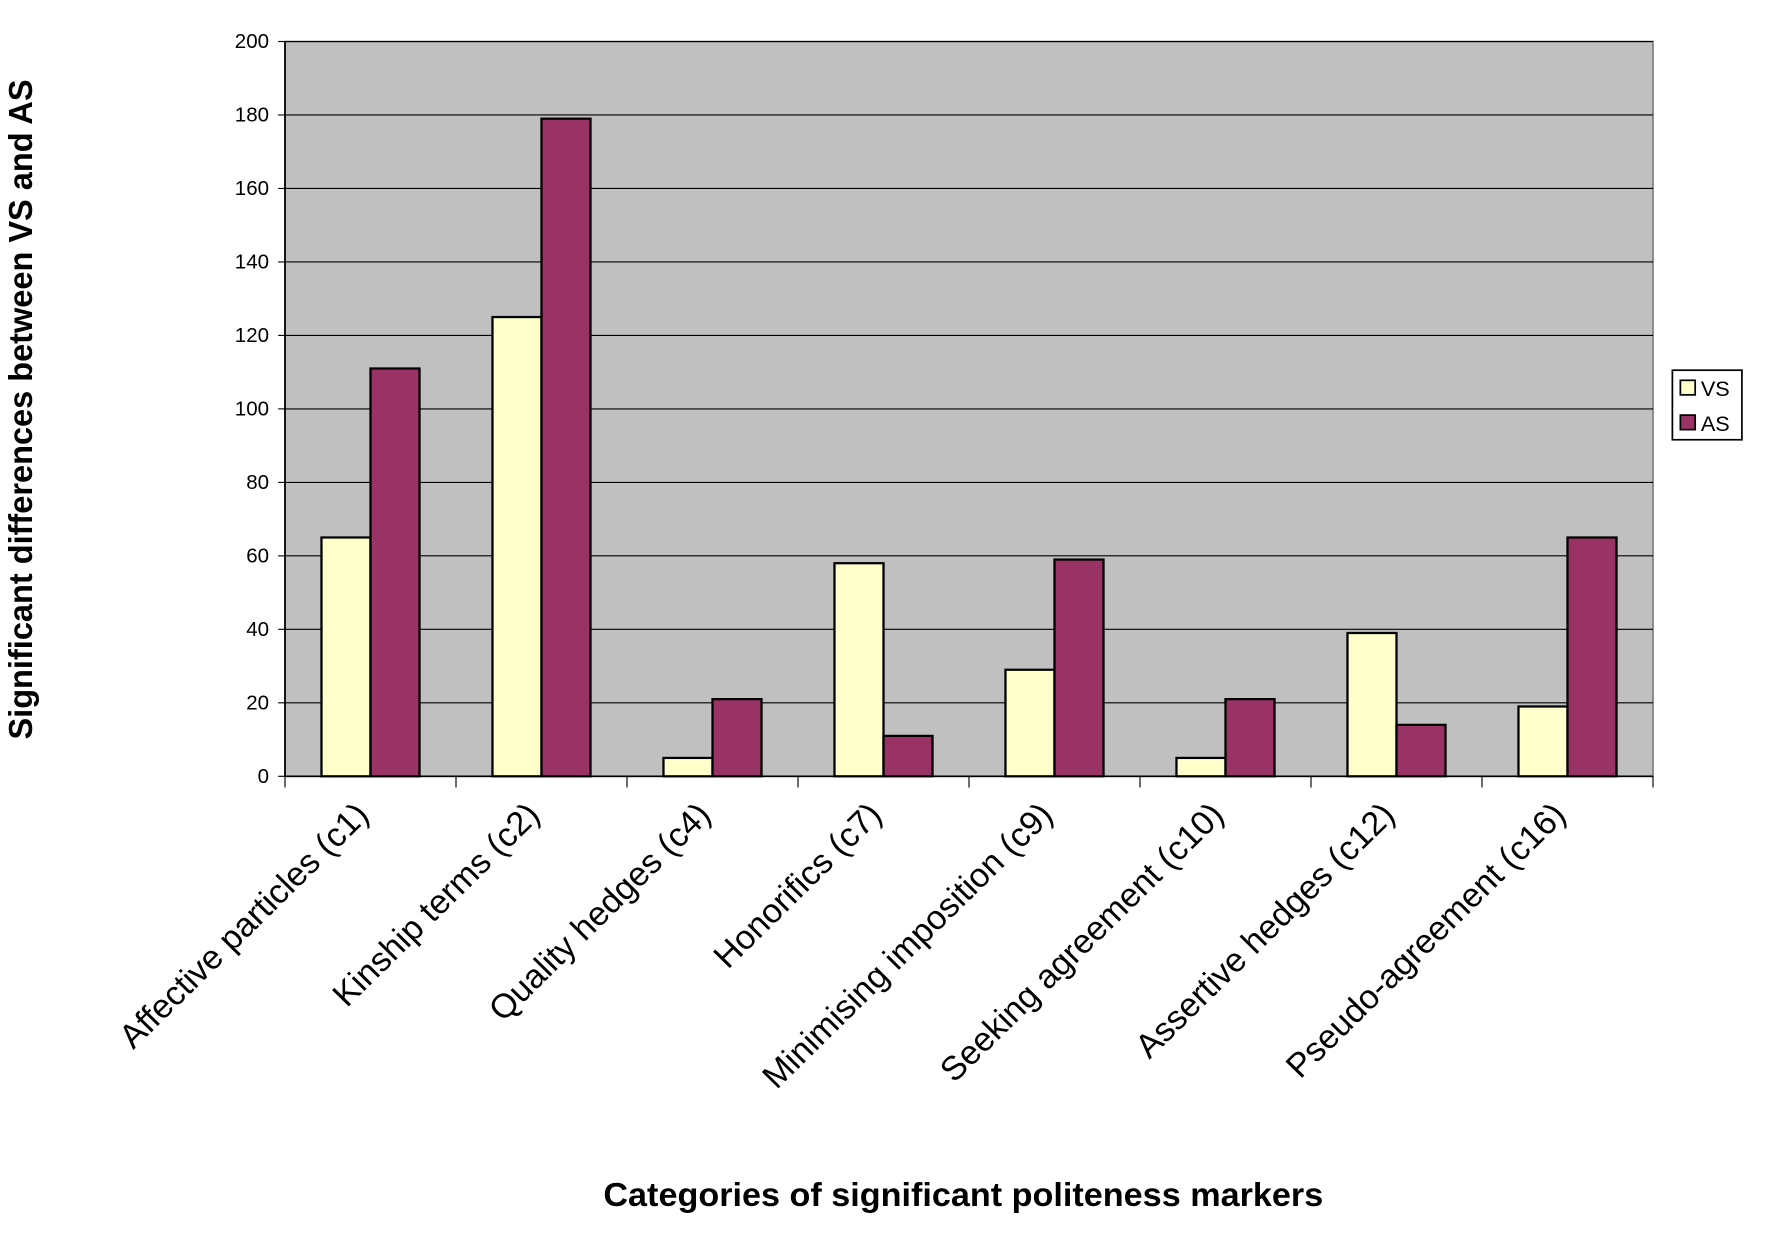  What do you see at coordinates (1426, 941) in the screenshot?
I see `x-tick-label: Pseudo-agreement (c16)` at bounding box center [1426, 941].